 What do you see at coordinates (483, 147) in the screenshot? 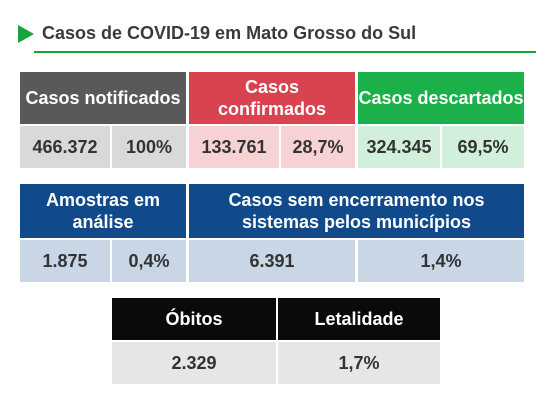
I see `descartados-percent: 69,5%` at bounding box center [483, 147].